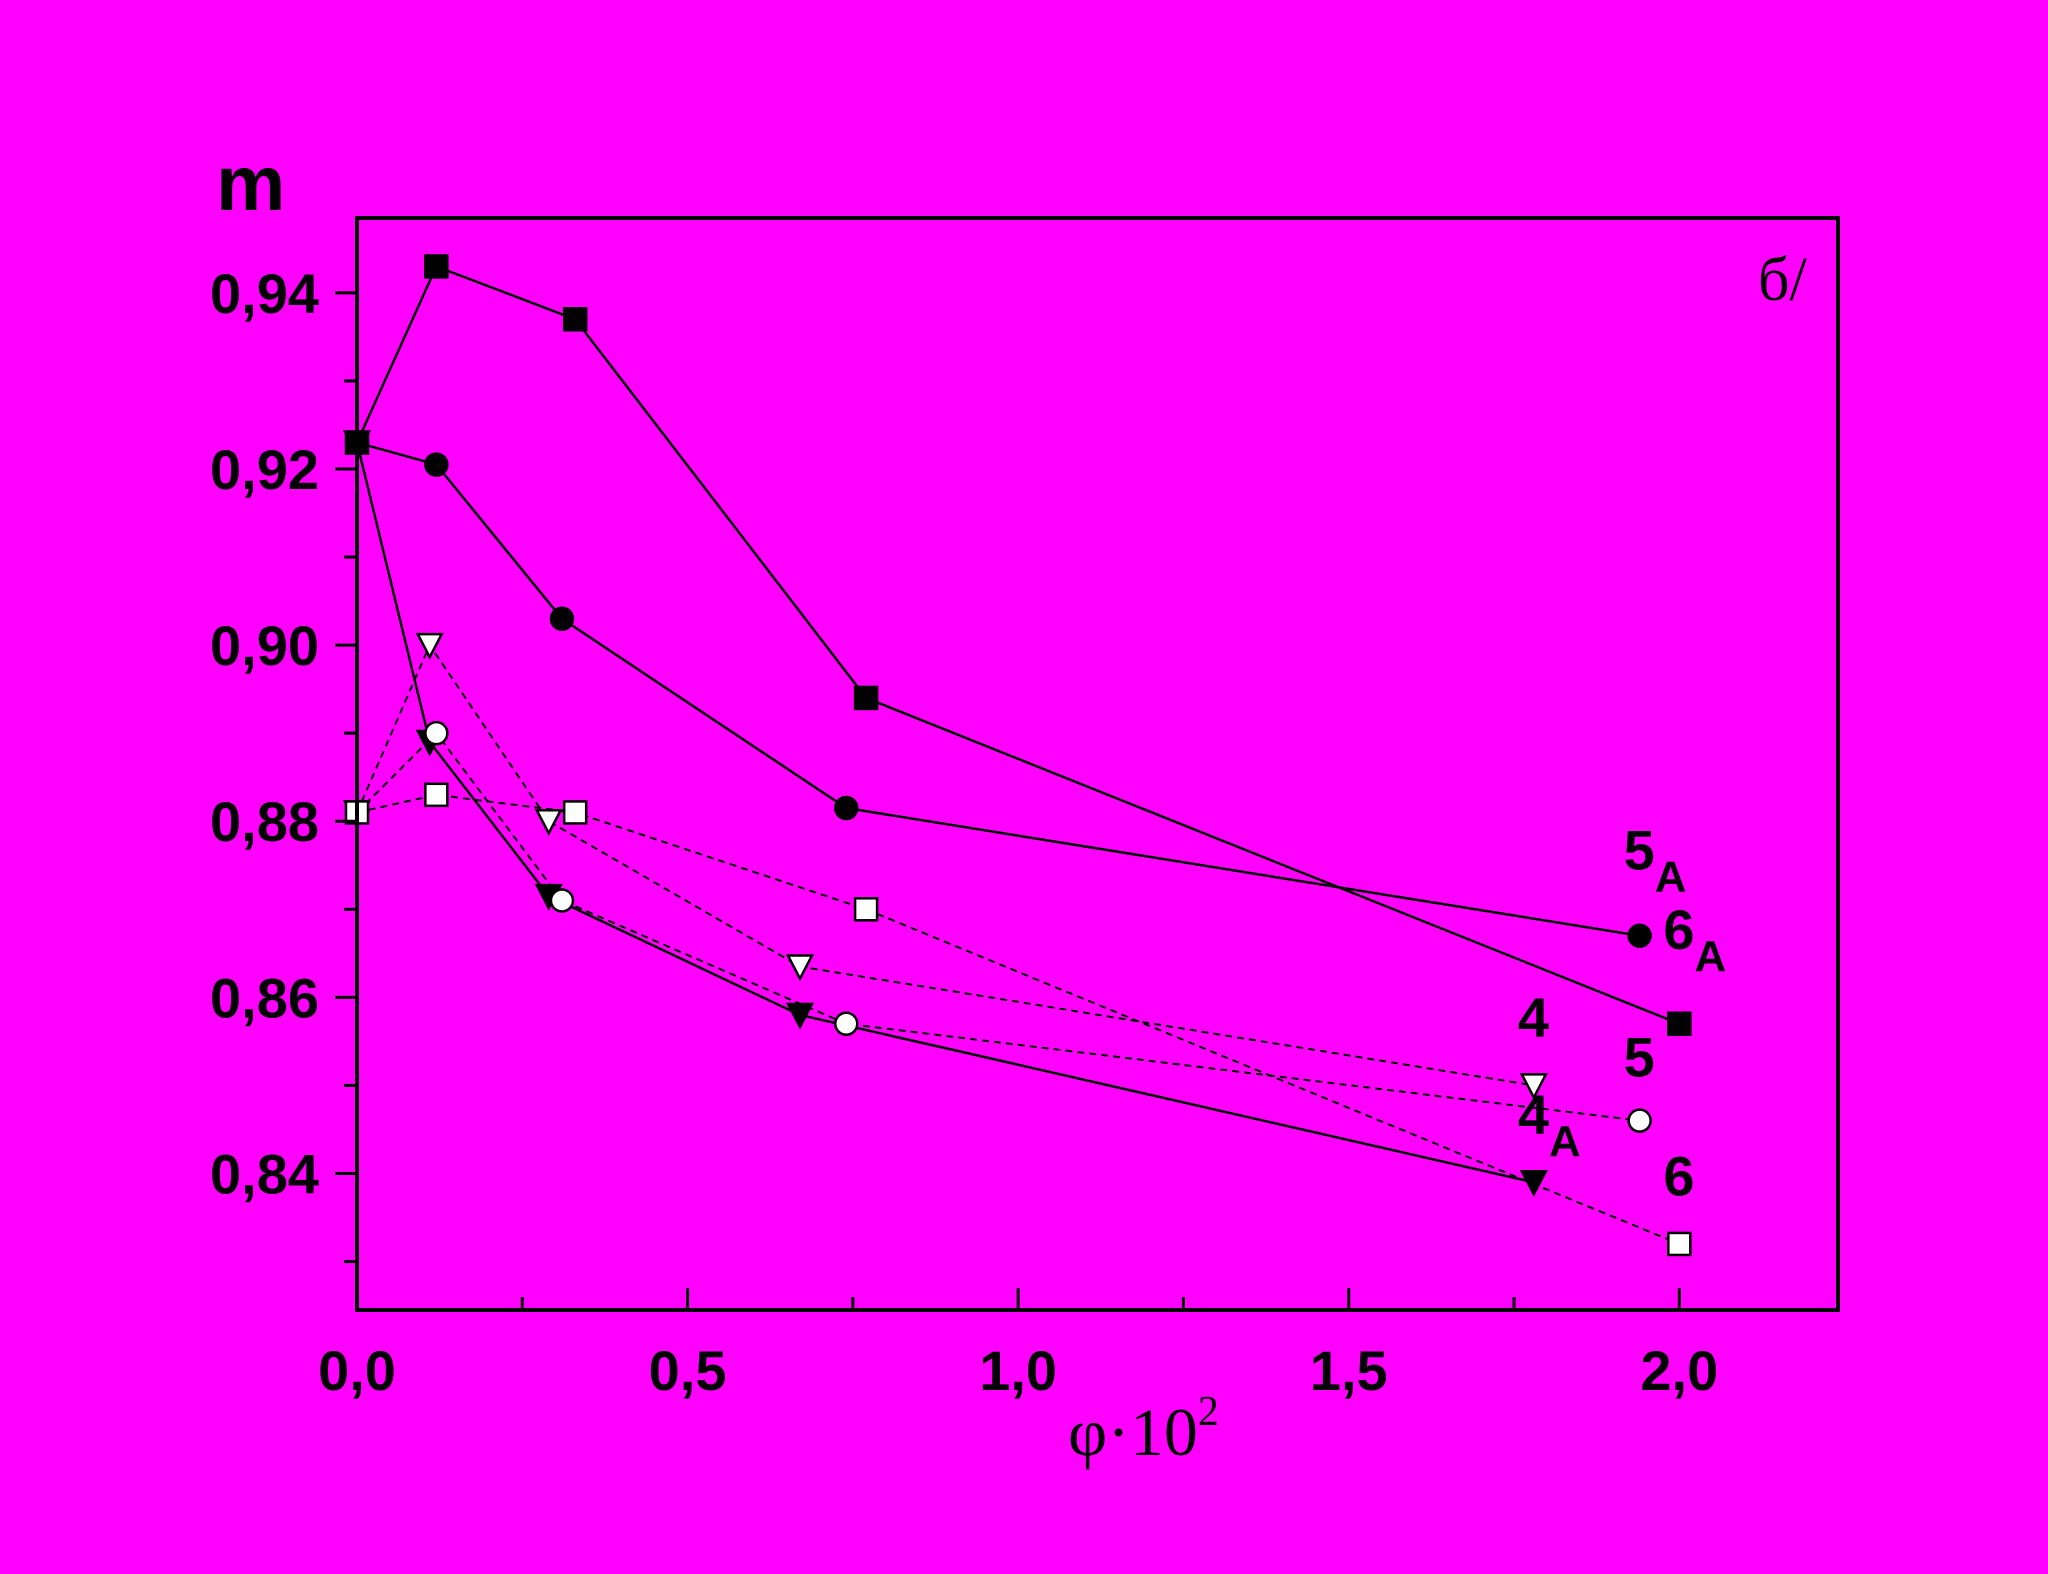 The height and width of the screenshot is (1574, 2048). What do you see at coordinates (1565, 1141) in the screenshot?
I see `series-4a-label-sub: A` at bounding box center [1565, 1141].